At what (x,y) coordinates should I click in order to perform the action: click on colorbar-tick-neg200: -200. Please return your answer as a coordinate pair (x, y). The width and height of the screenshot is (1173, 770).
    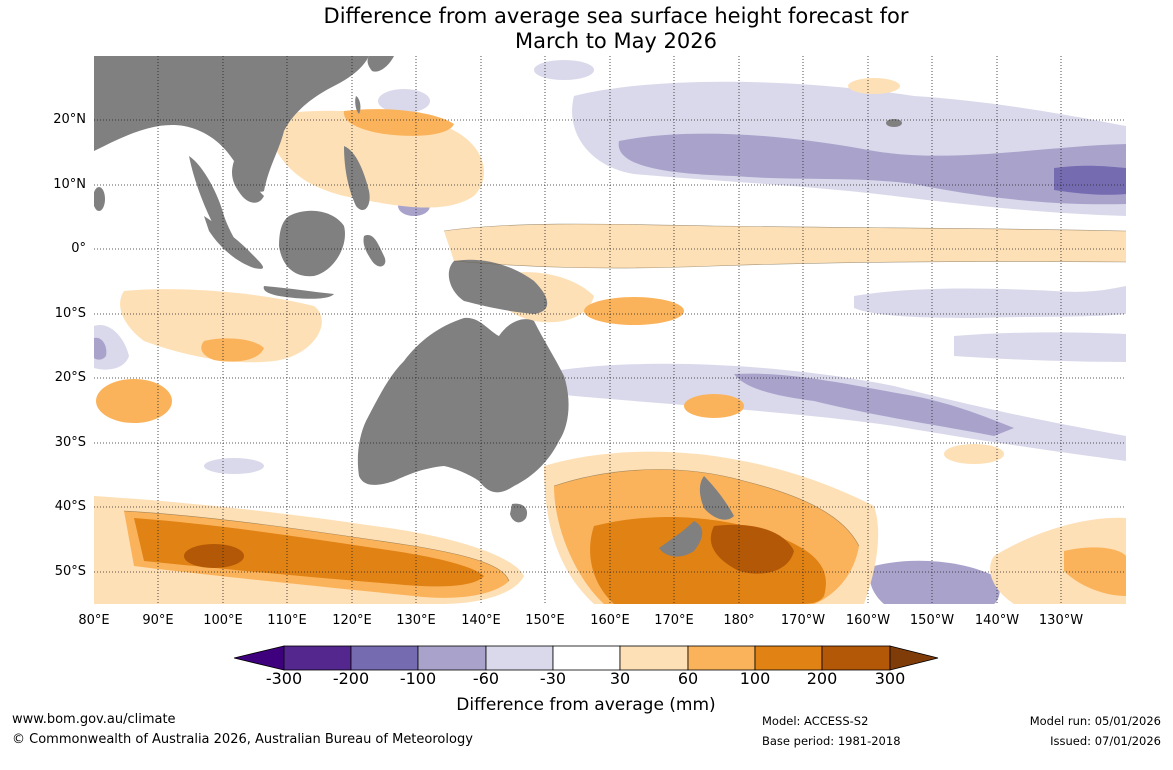
    Looking at the image, I should click on (351, 678).